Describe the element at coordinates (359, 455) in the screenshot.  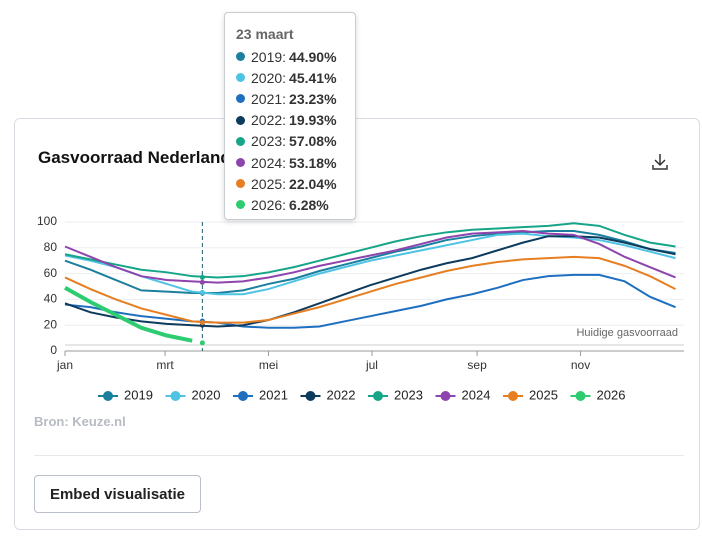
I see `divider` at that location.